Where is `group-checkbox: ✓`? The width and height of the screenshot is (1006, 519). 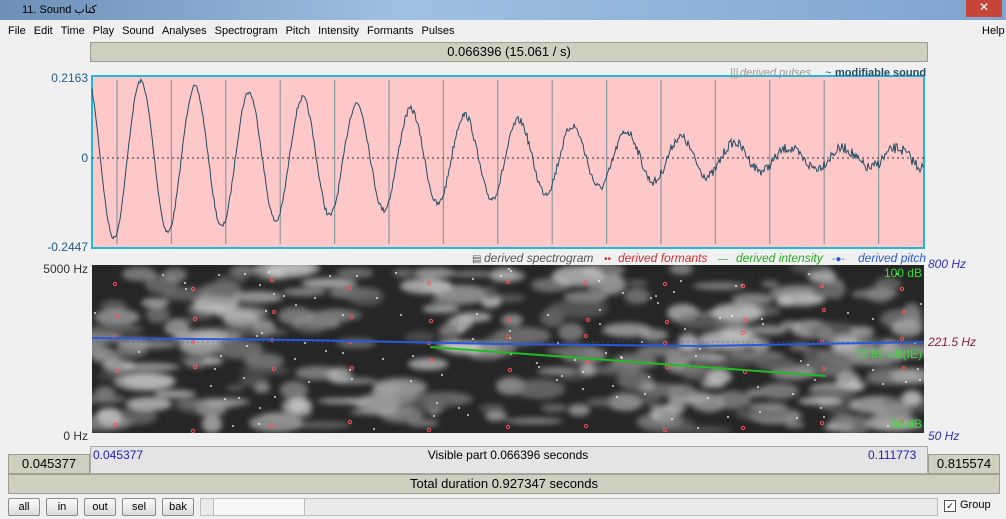 group-checkbox: ✓ is located at coordinates (950, 506).